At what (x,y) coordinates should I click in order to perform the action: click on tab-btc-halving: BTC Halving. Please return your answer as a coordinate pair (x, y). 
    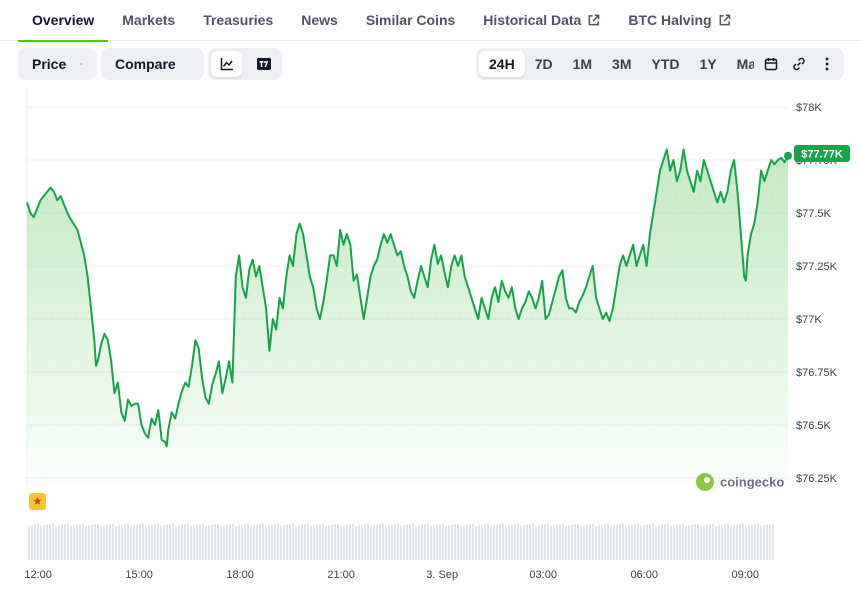
    Looking at the image, I should click on (679, 20).